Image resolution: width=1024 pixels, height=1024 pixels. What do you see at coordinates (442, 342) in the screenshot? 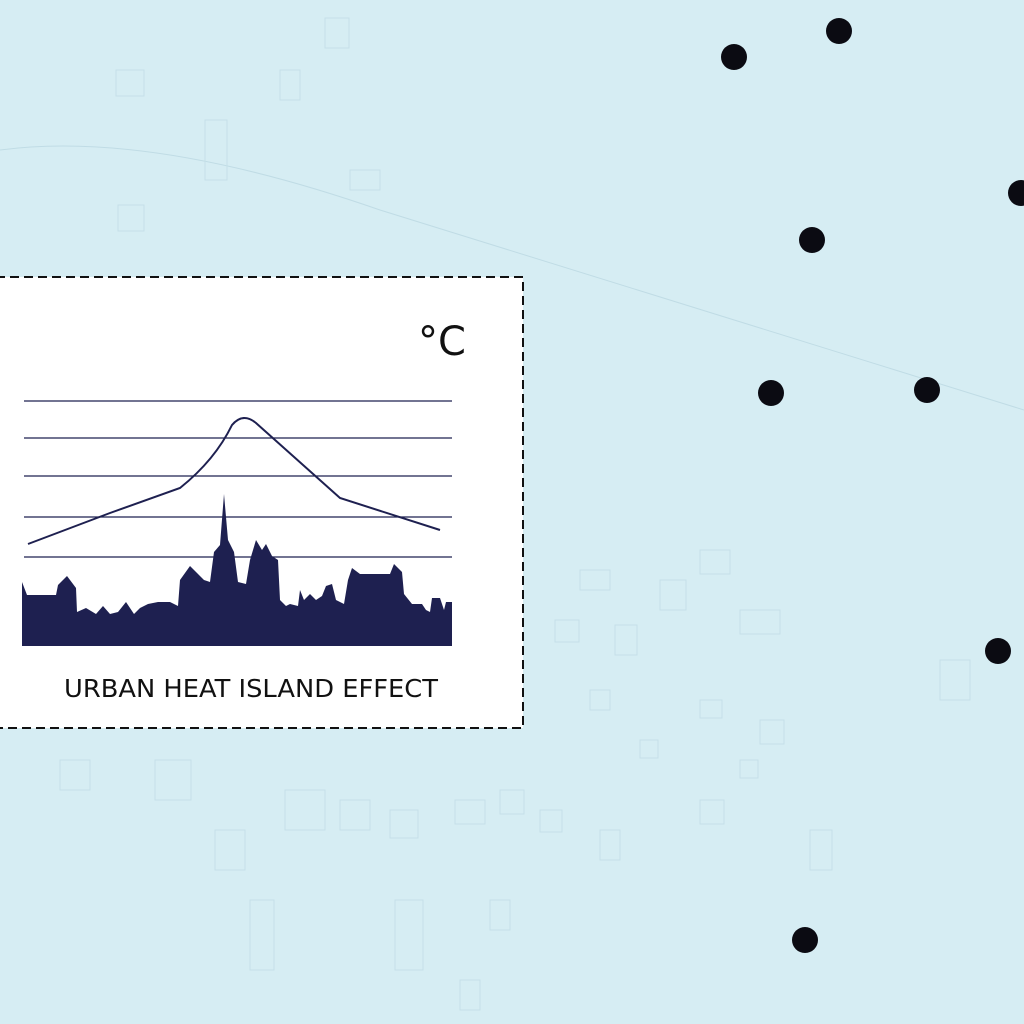
I see `unit-label: °C` at bounding box center [442, 342].